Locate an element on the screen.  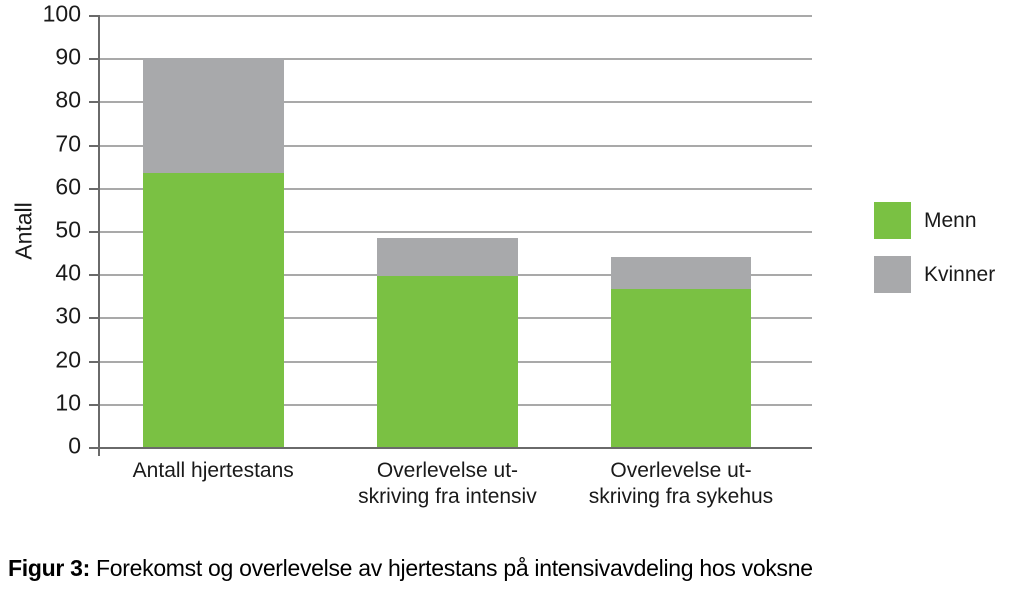
legend-swatch-kvinner is located at coordinates (892, 274).